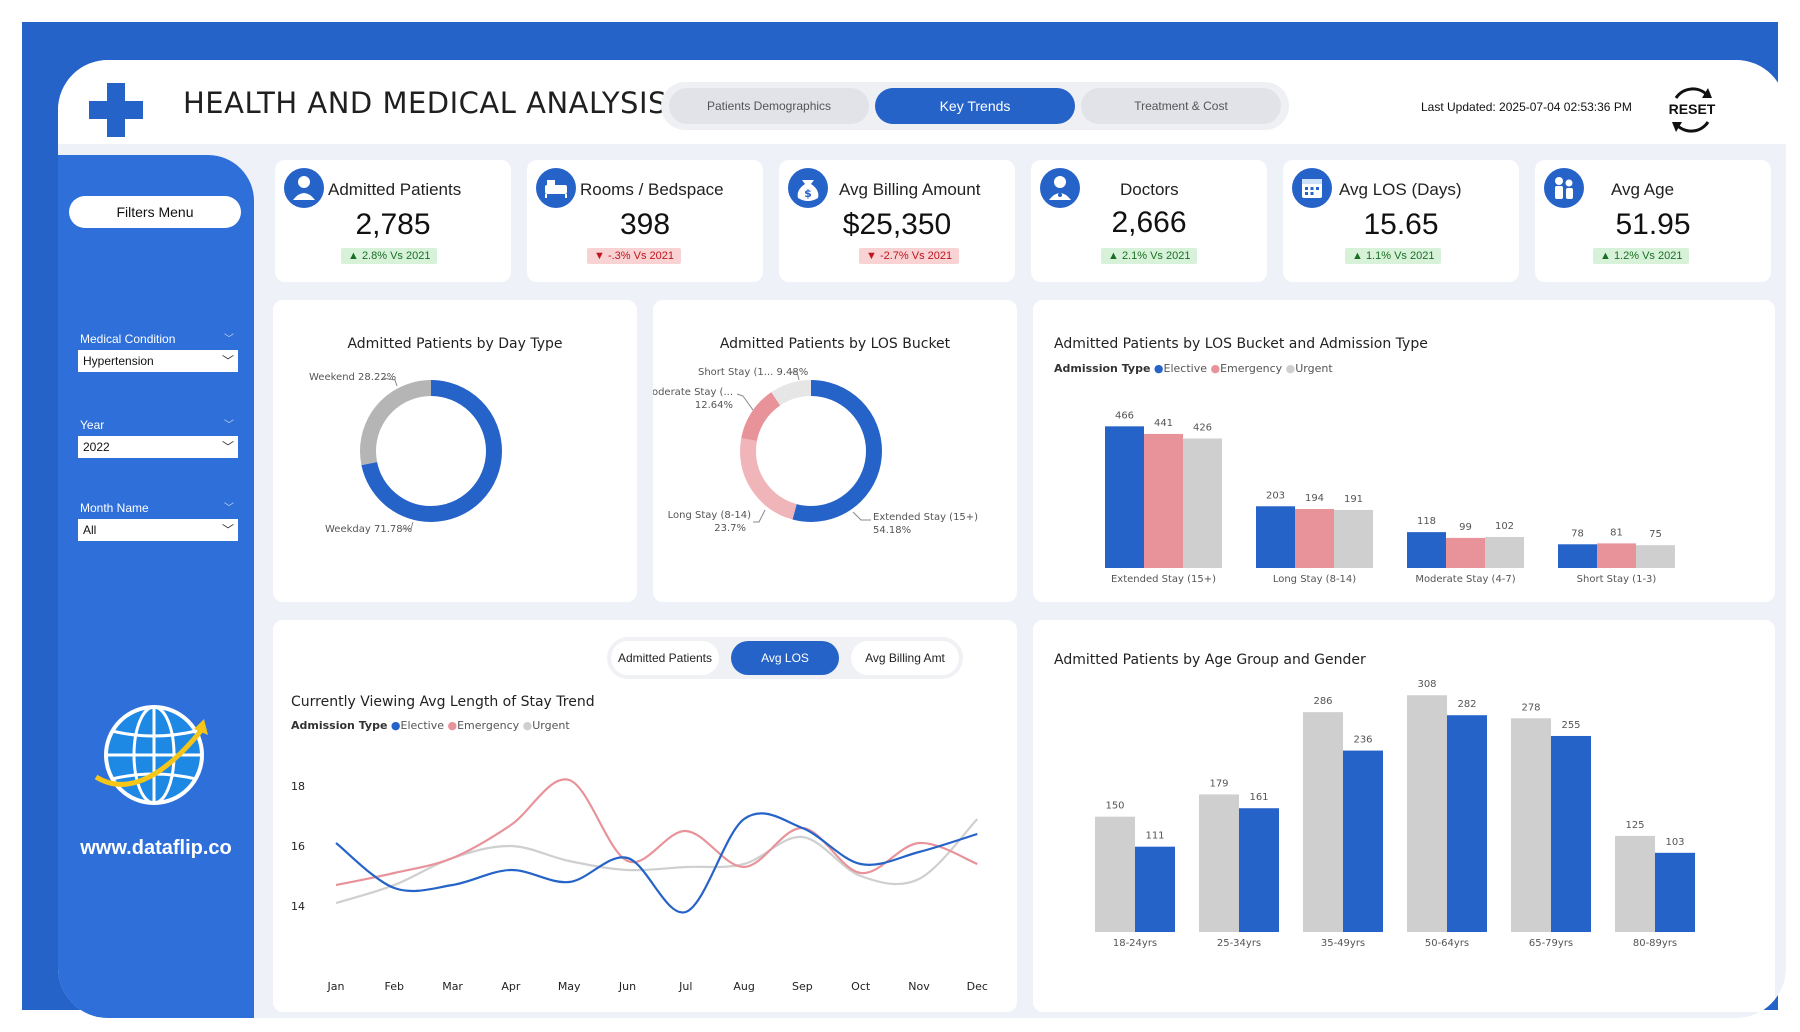  What do you see at coordinates (298, 846) in the screenshot?
I see `y-tick-label: 16` at bounding box center [298, 846].